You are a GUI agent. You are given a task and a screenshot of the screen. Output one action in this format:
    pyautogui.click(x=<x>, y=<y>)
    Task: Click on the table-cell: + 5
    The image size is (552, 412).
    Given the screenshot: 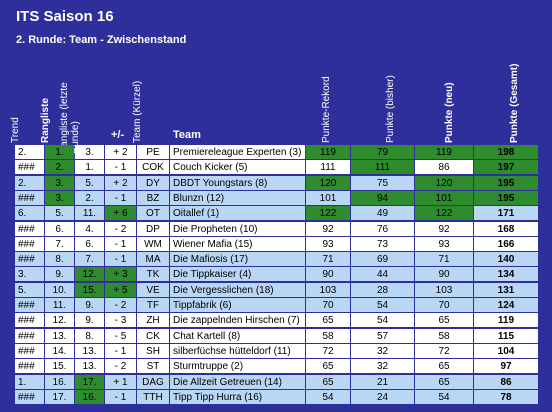 What is the action you would take?
    pyautogui.click(x=120, y=290)
    